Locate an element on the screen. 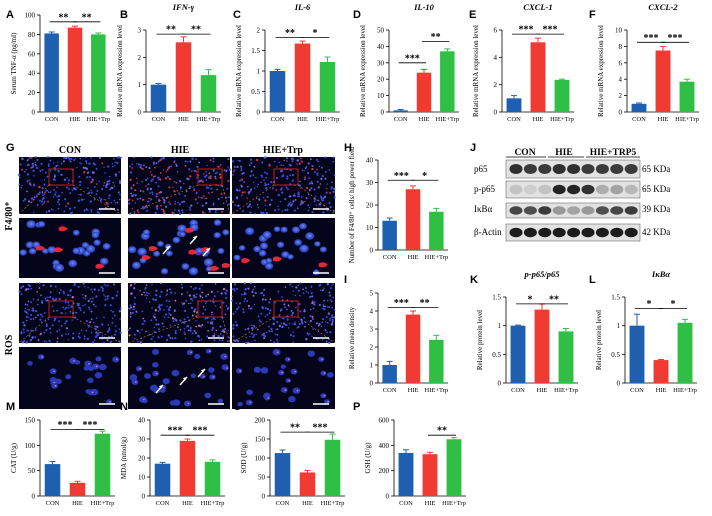 The image size is (712, 516). sig-label-m-1: *** is located at coordinates (90, 425).